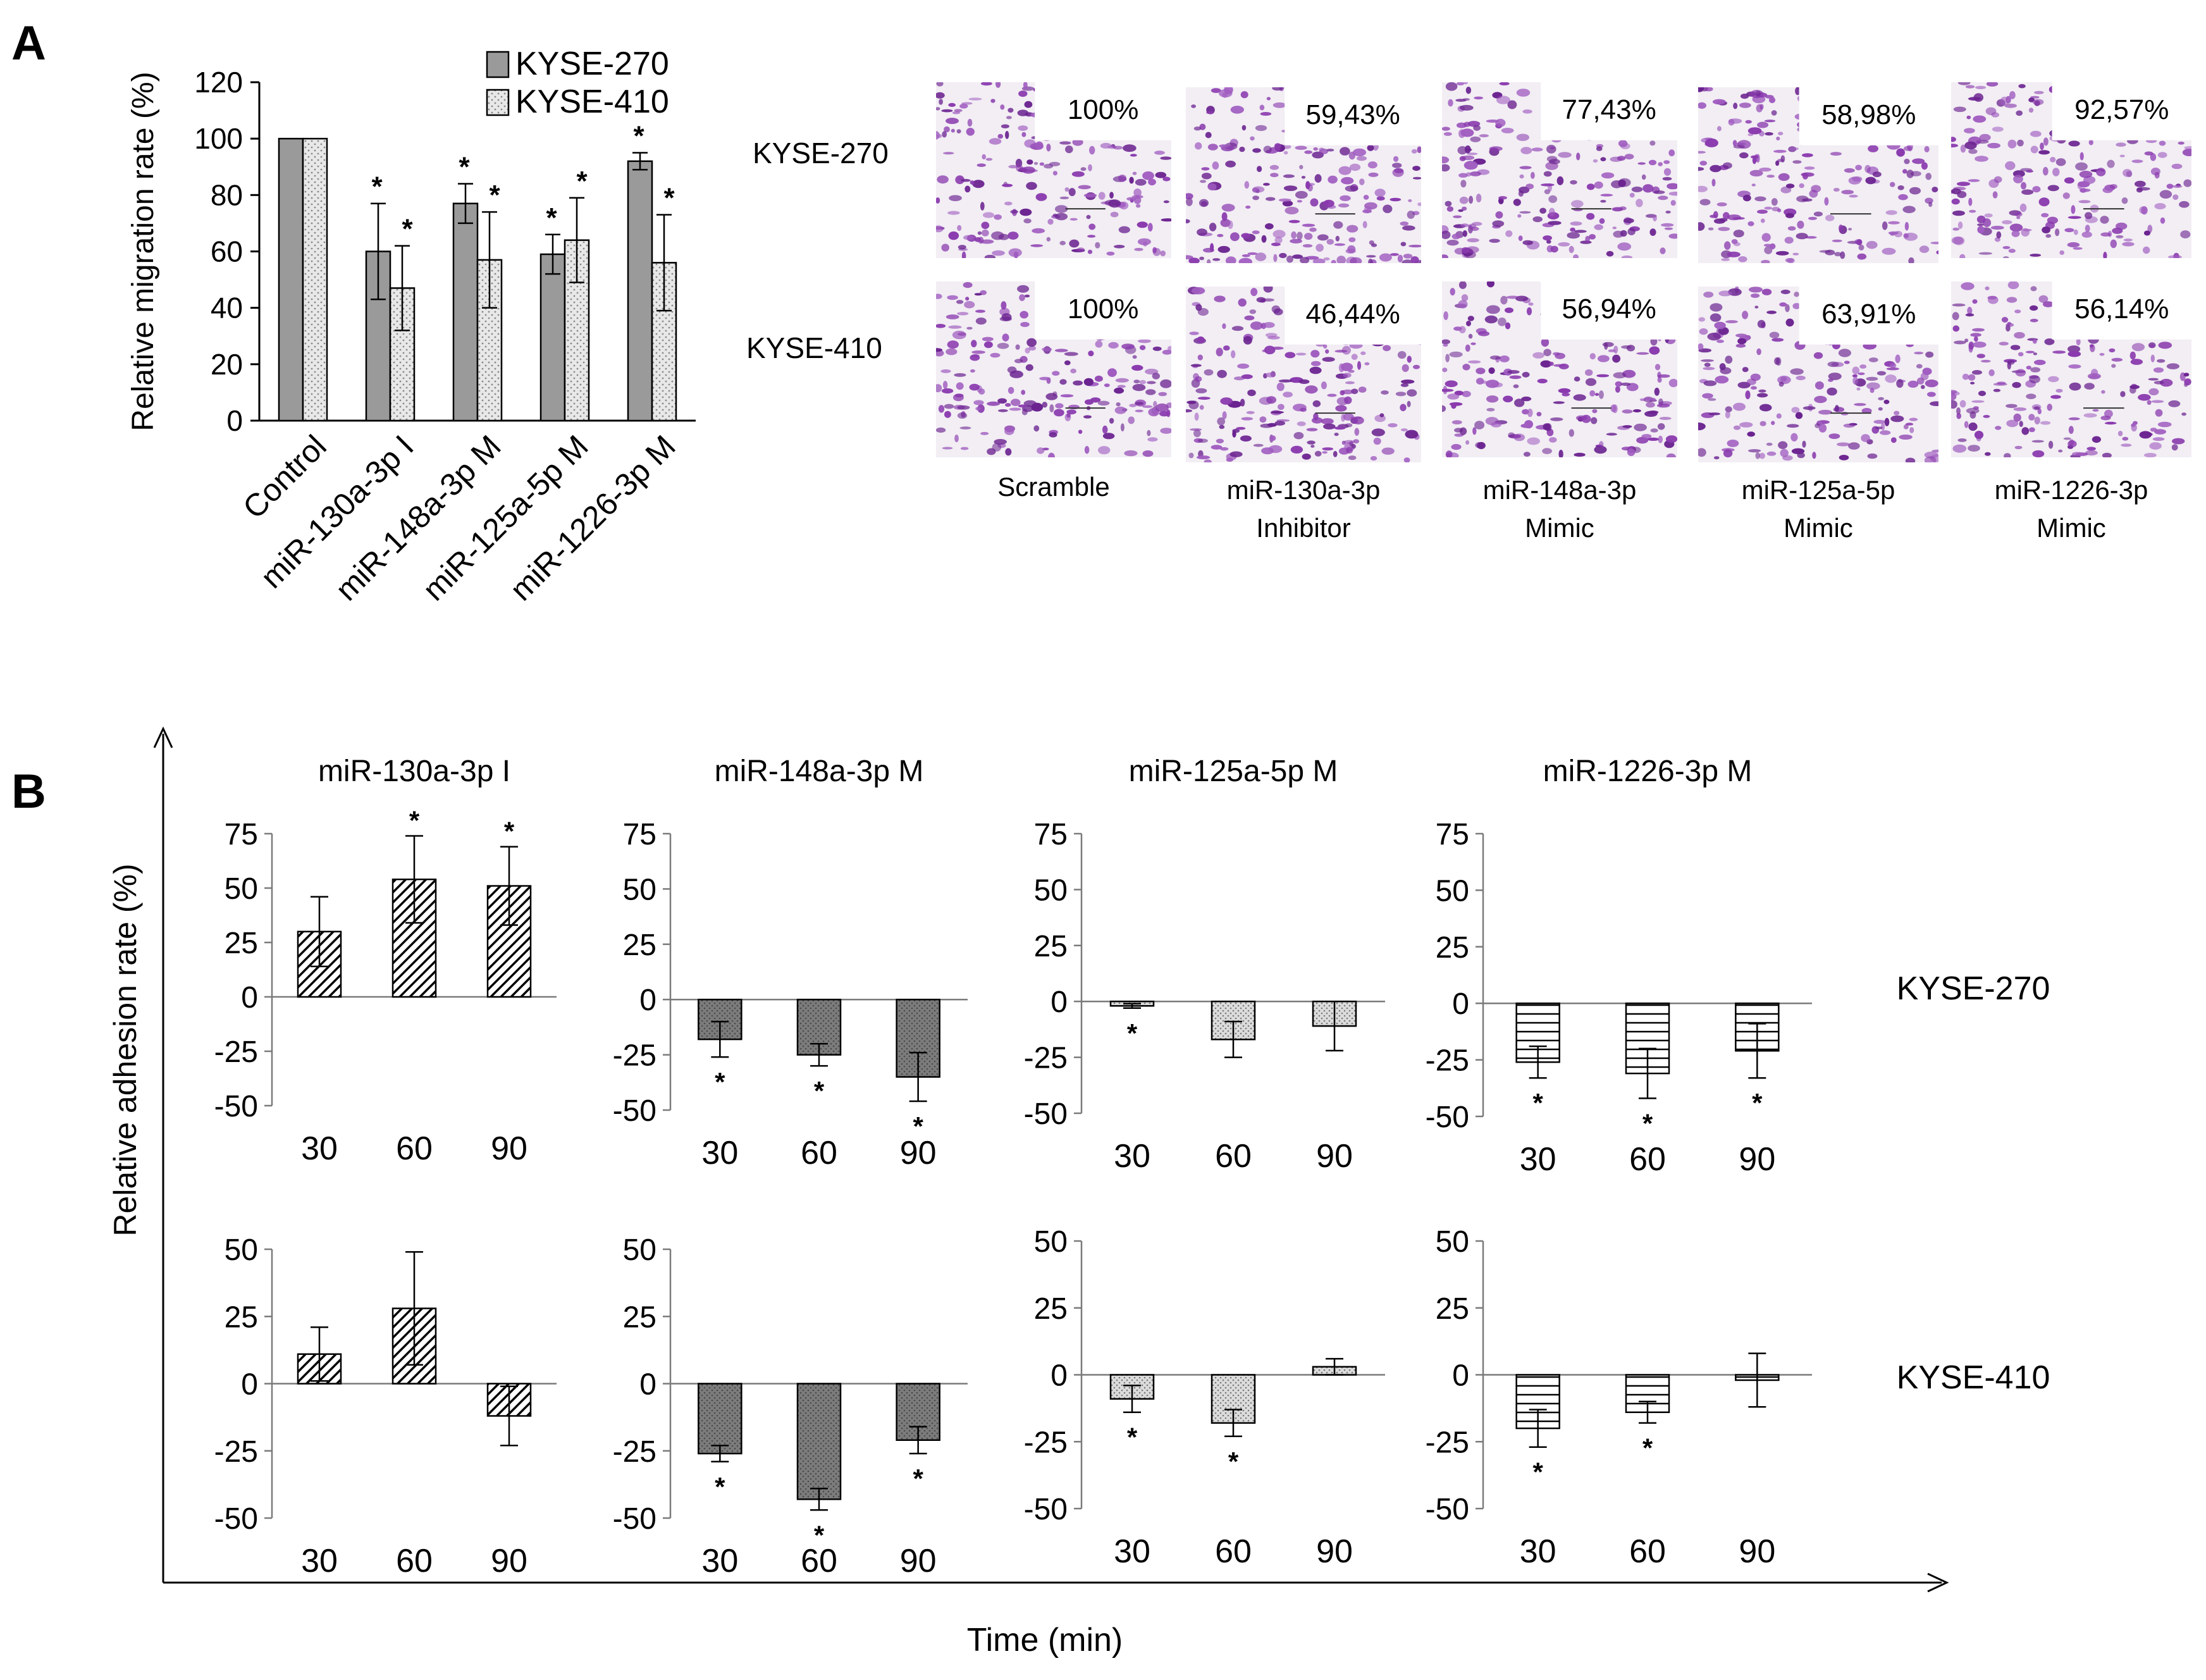 Image resolution: width=2206 pixels, height=1680 pixels. I want to click on adhesion-panel-title: miR-130a-3p I, so click(414, 771).